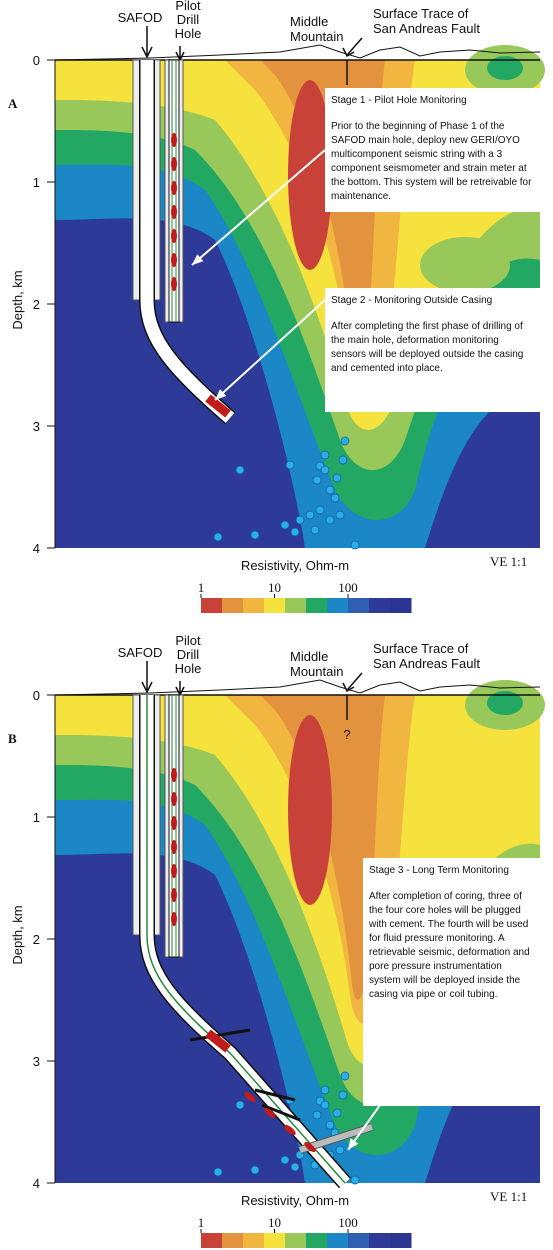  I want to click on colorbar-title: Resistivity, Ohm-m, so click(295, 1200).